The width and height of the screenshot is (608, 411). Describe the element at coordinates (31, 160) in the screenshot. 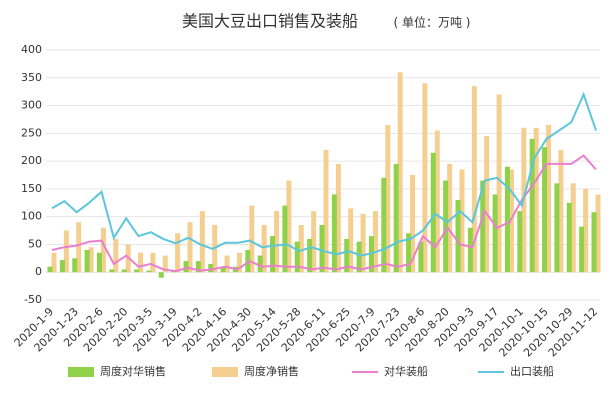

I see `y-tick-label: 200` at that location.